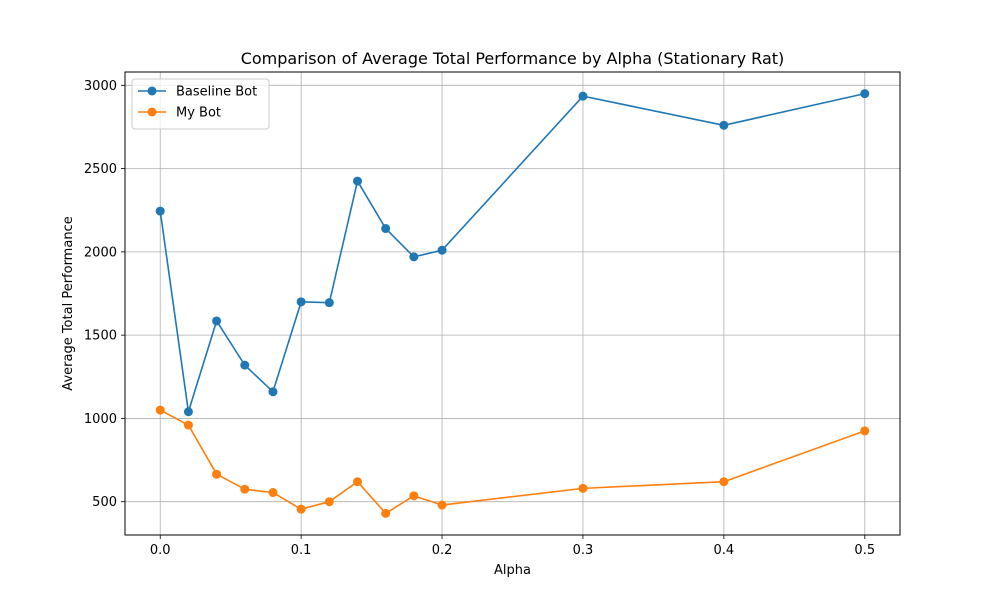 The image size is (1000, 604). Describe the element at coordinates (100, 86) in the screenshot. I see `y-tick-label: 3000` at that location.